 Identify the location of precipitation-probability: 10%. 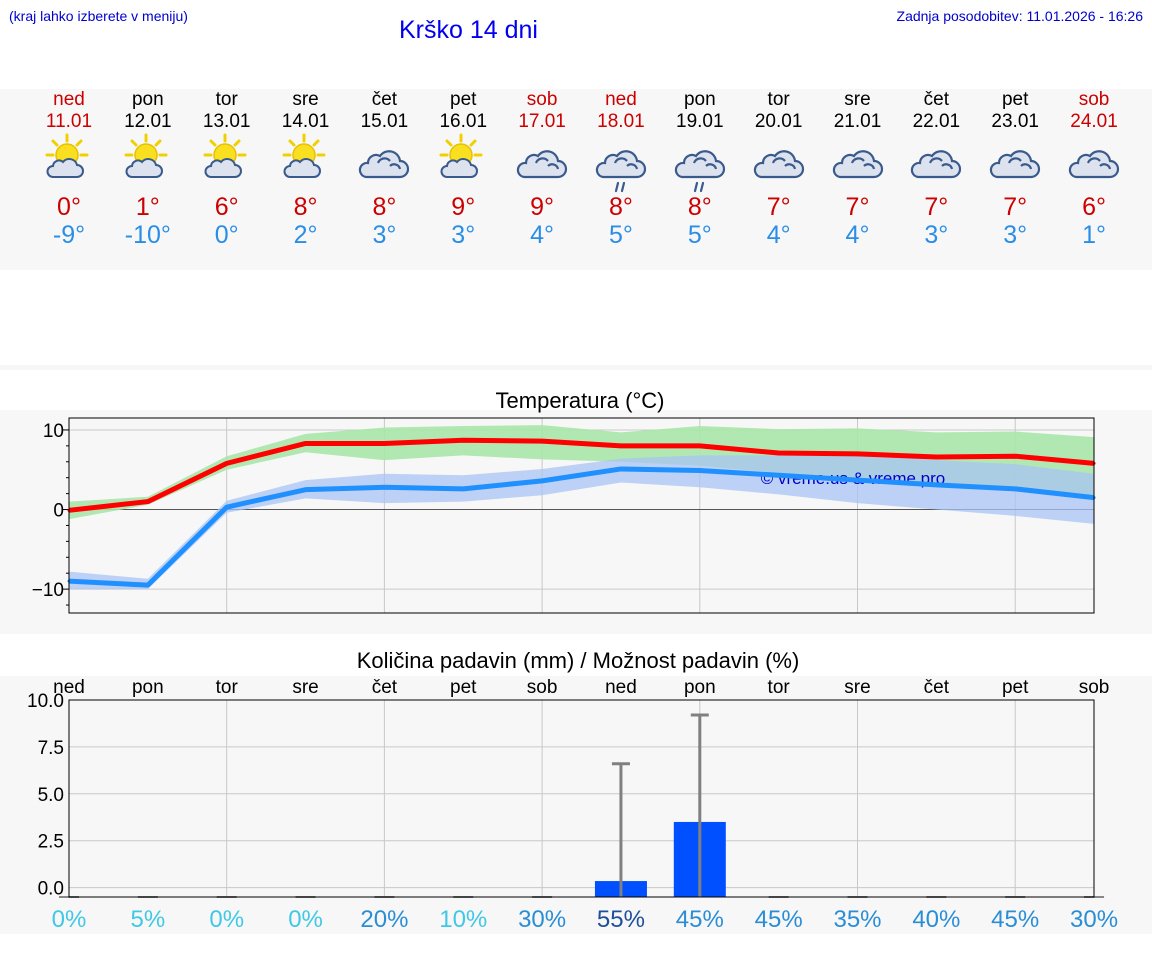
(463, 919).